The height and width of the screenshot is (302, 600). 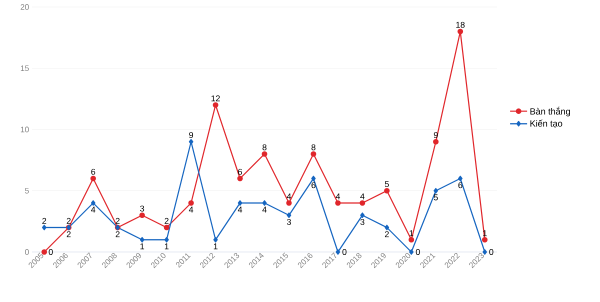 I want to click on data-label: 18, so click(x=460, y=25).